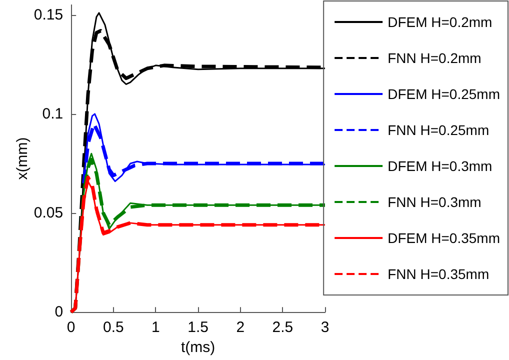 The width and height of the screenshot is (509, 360). Describe the element at coordinates (49, 213) in the screenshot. I see `y-tick-label: 0.05` at that location.